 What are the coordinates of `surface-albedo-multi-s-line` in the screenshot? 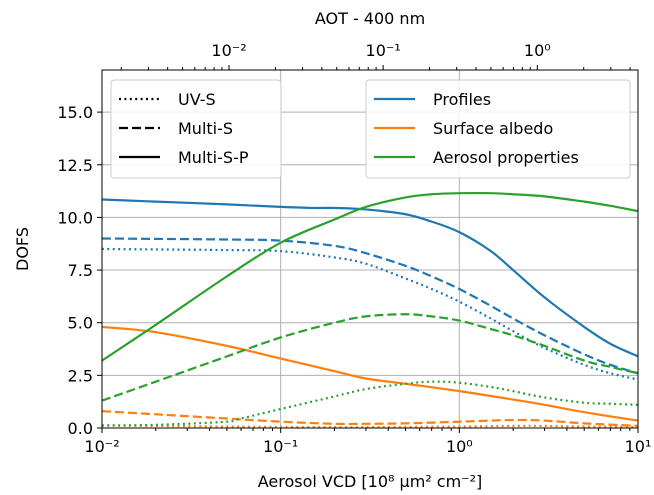 It's located at (370, 418).